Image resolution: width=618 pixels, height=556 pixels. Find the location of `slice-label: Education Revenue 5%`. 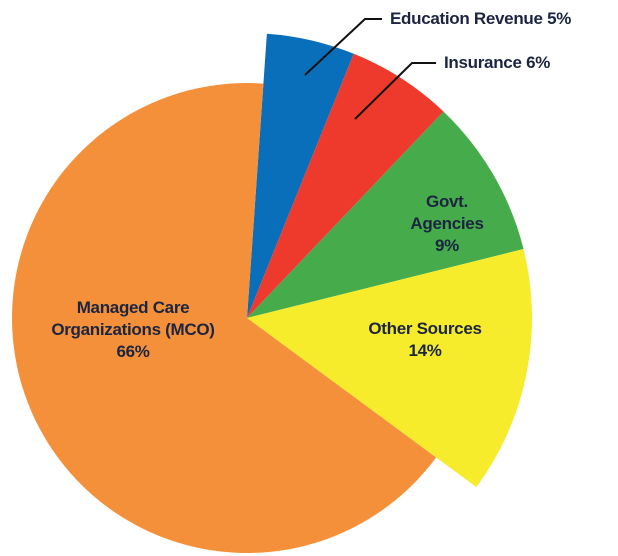

slice-label: Education Revenue 5% is located at coordinates (480, 19).